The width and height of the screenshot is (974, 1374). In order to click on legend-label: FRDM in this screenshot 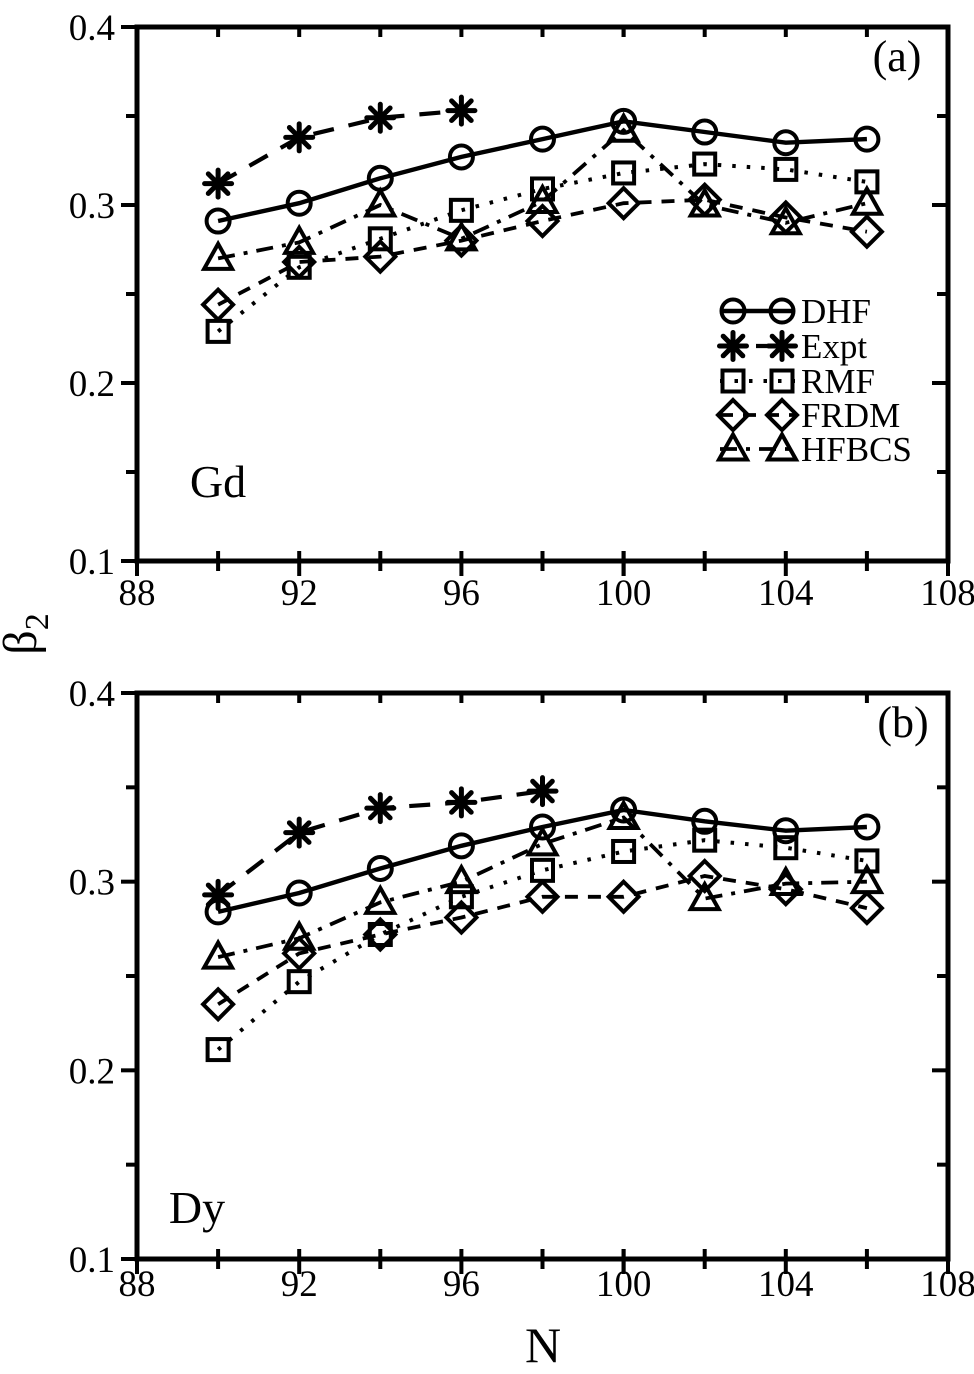, I will do `click(850, 415)`.